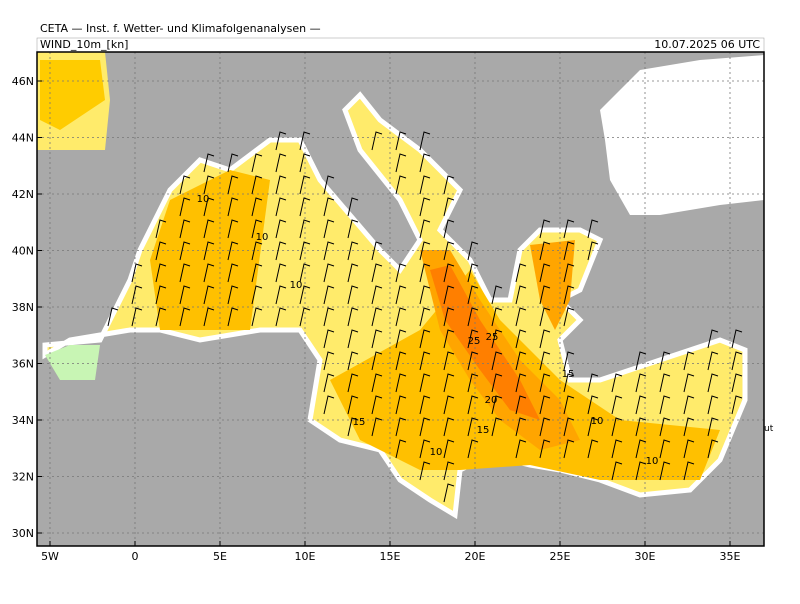 The image size is (800, 604). What do you see at coordinates (475, 556) in the screenshot?
I see `lon-label: 20E` at bounding box center [475, 556].